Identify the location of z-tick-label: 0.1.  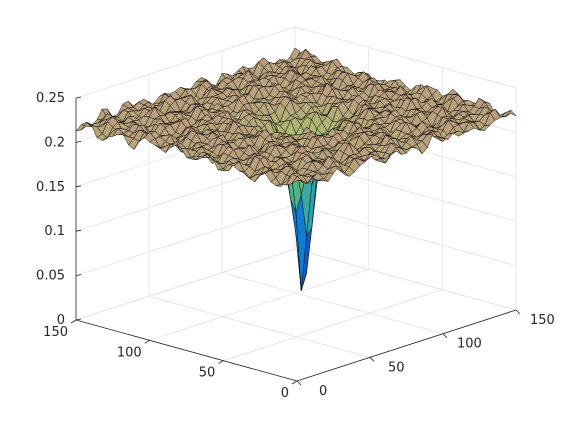
(54, 231).